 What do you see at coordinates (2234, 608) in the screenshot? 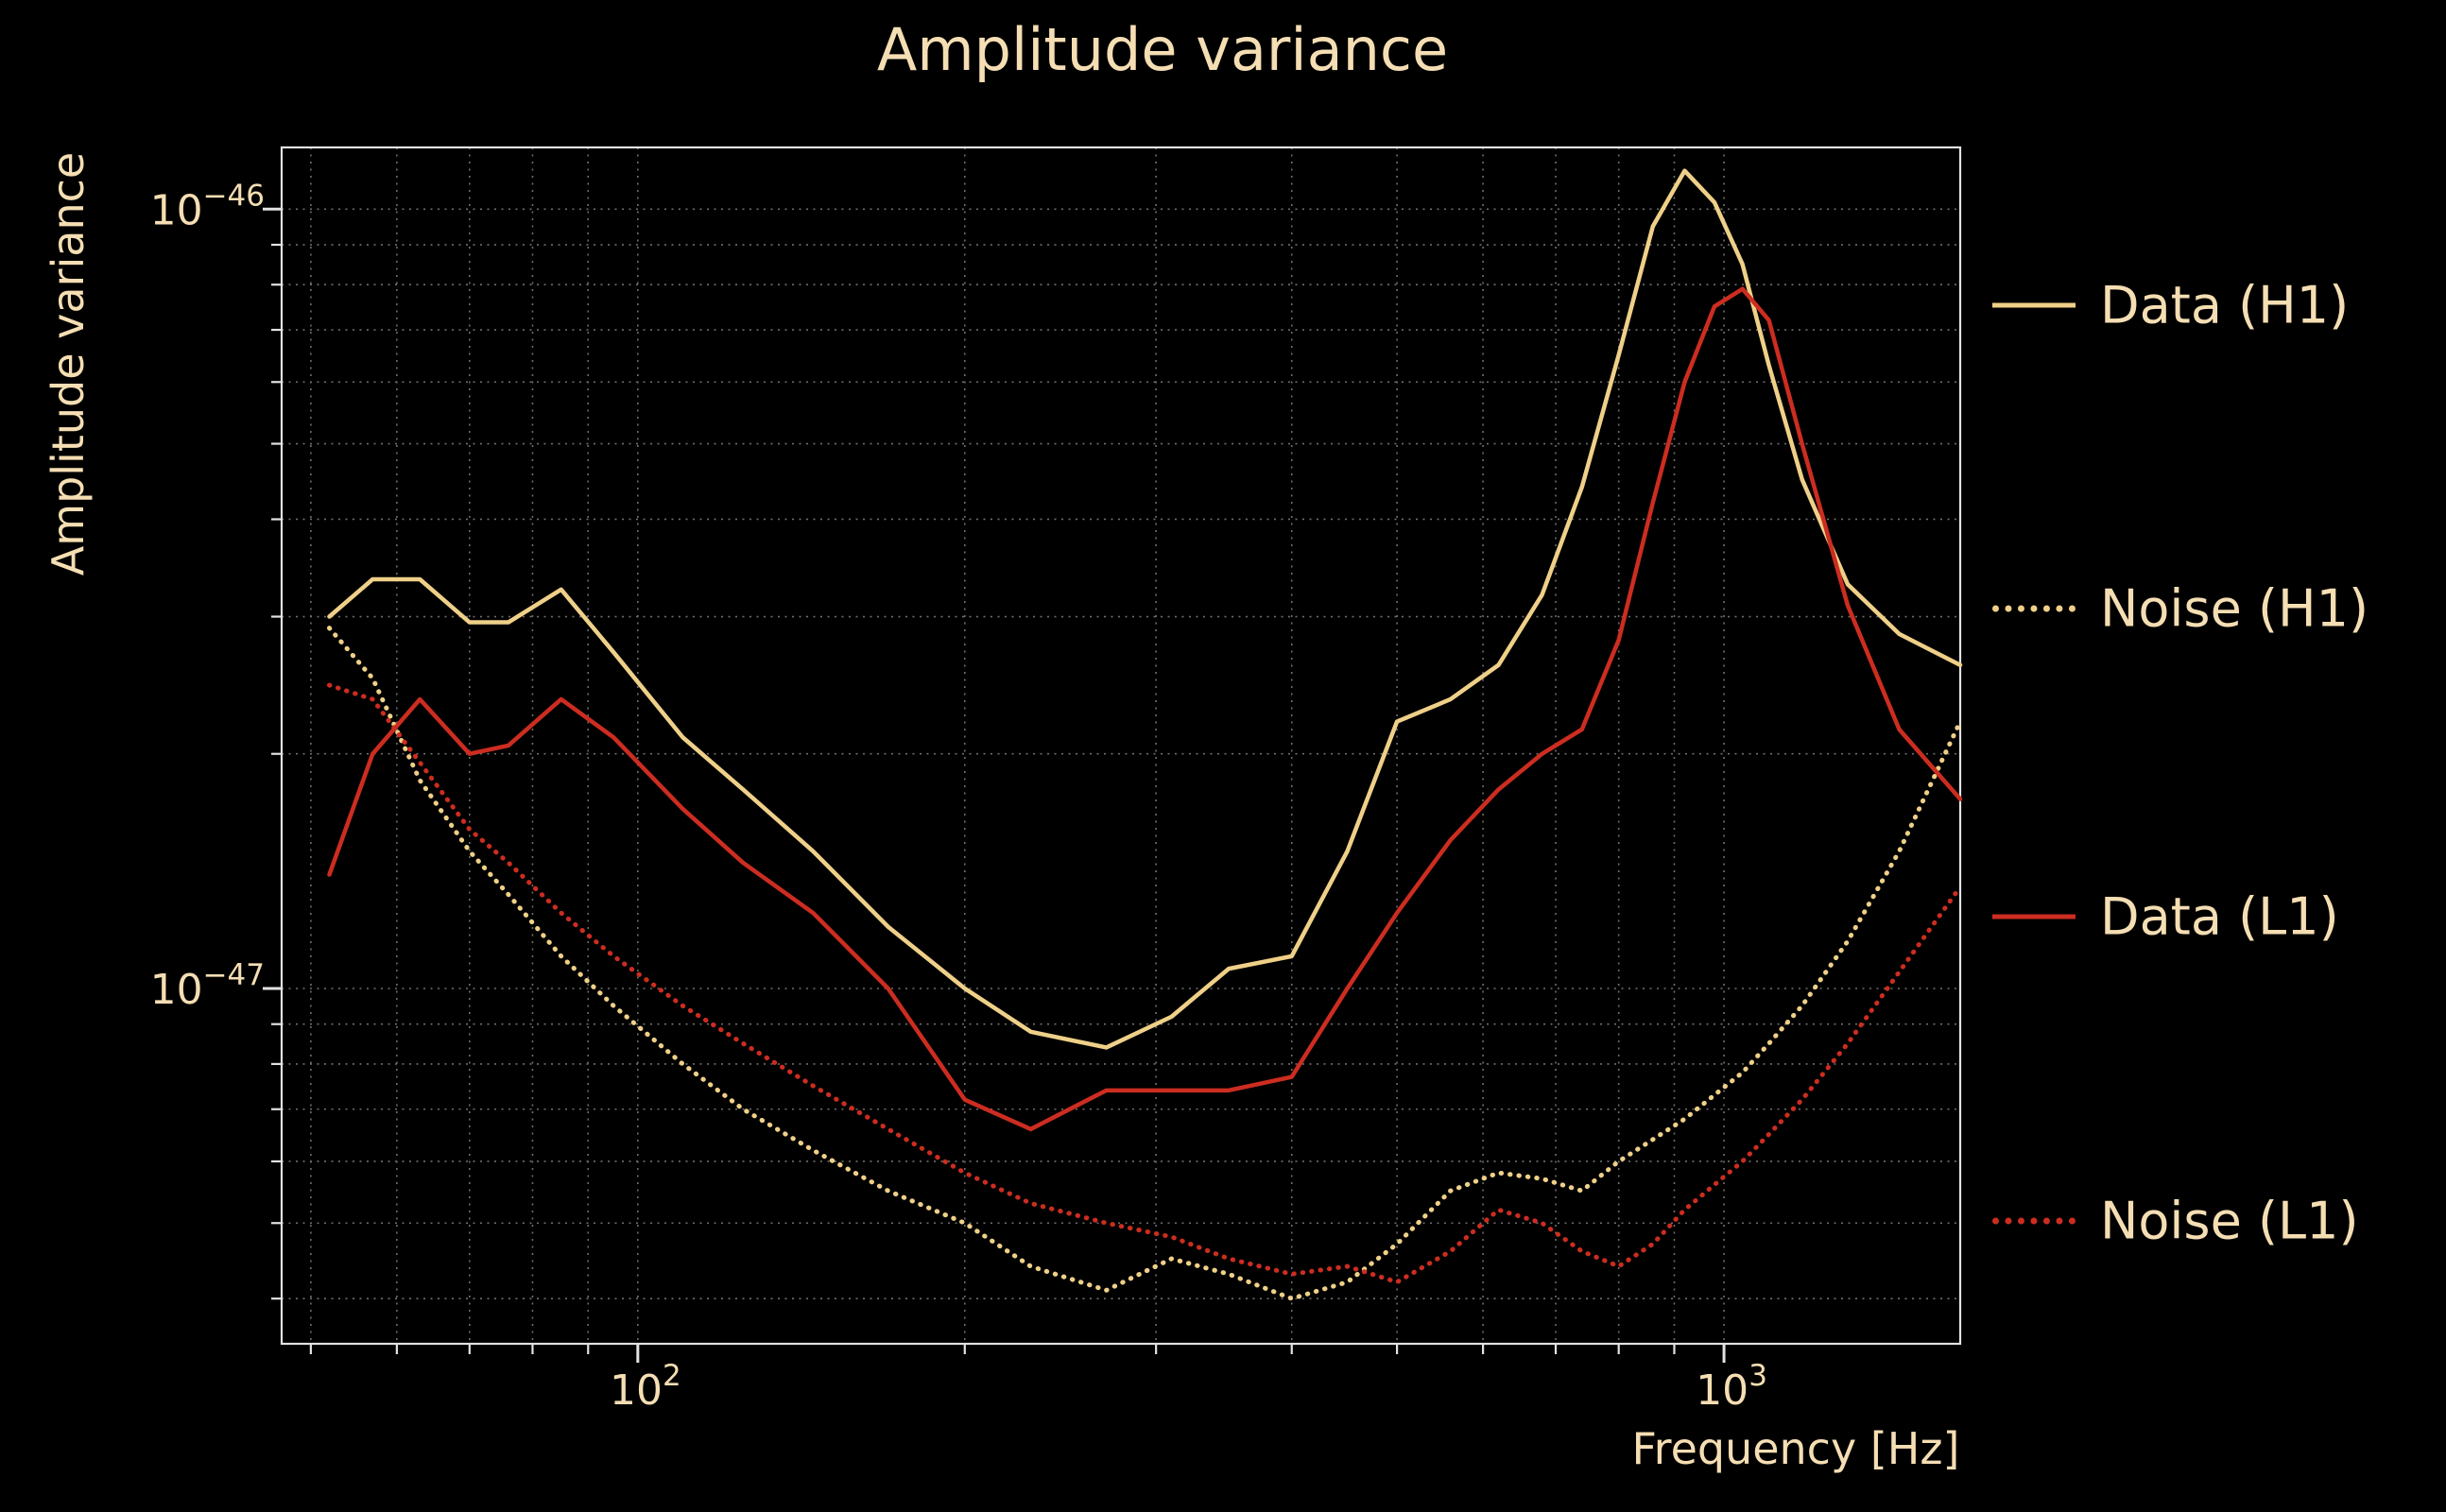
I see `legend-label-noise-h1: Noise (H1)` at bounding box center [2234, 608].